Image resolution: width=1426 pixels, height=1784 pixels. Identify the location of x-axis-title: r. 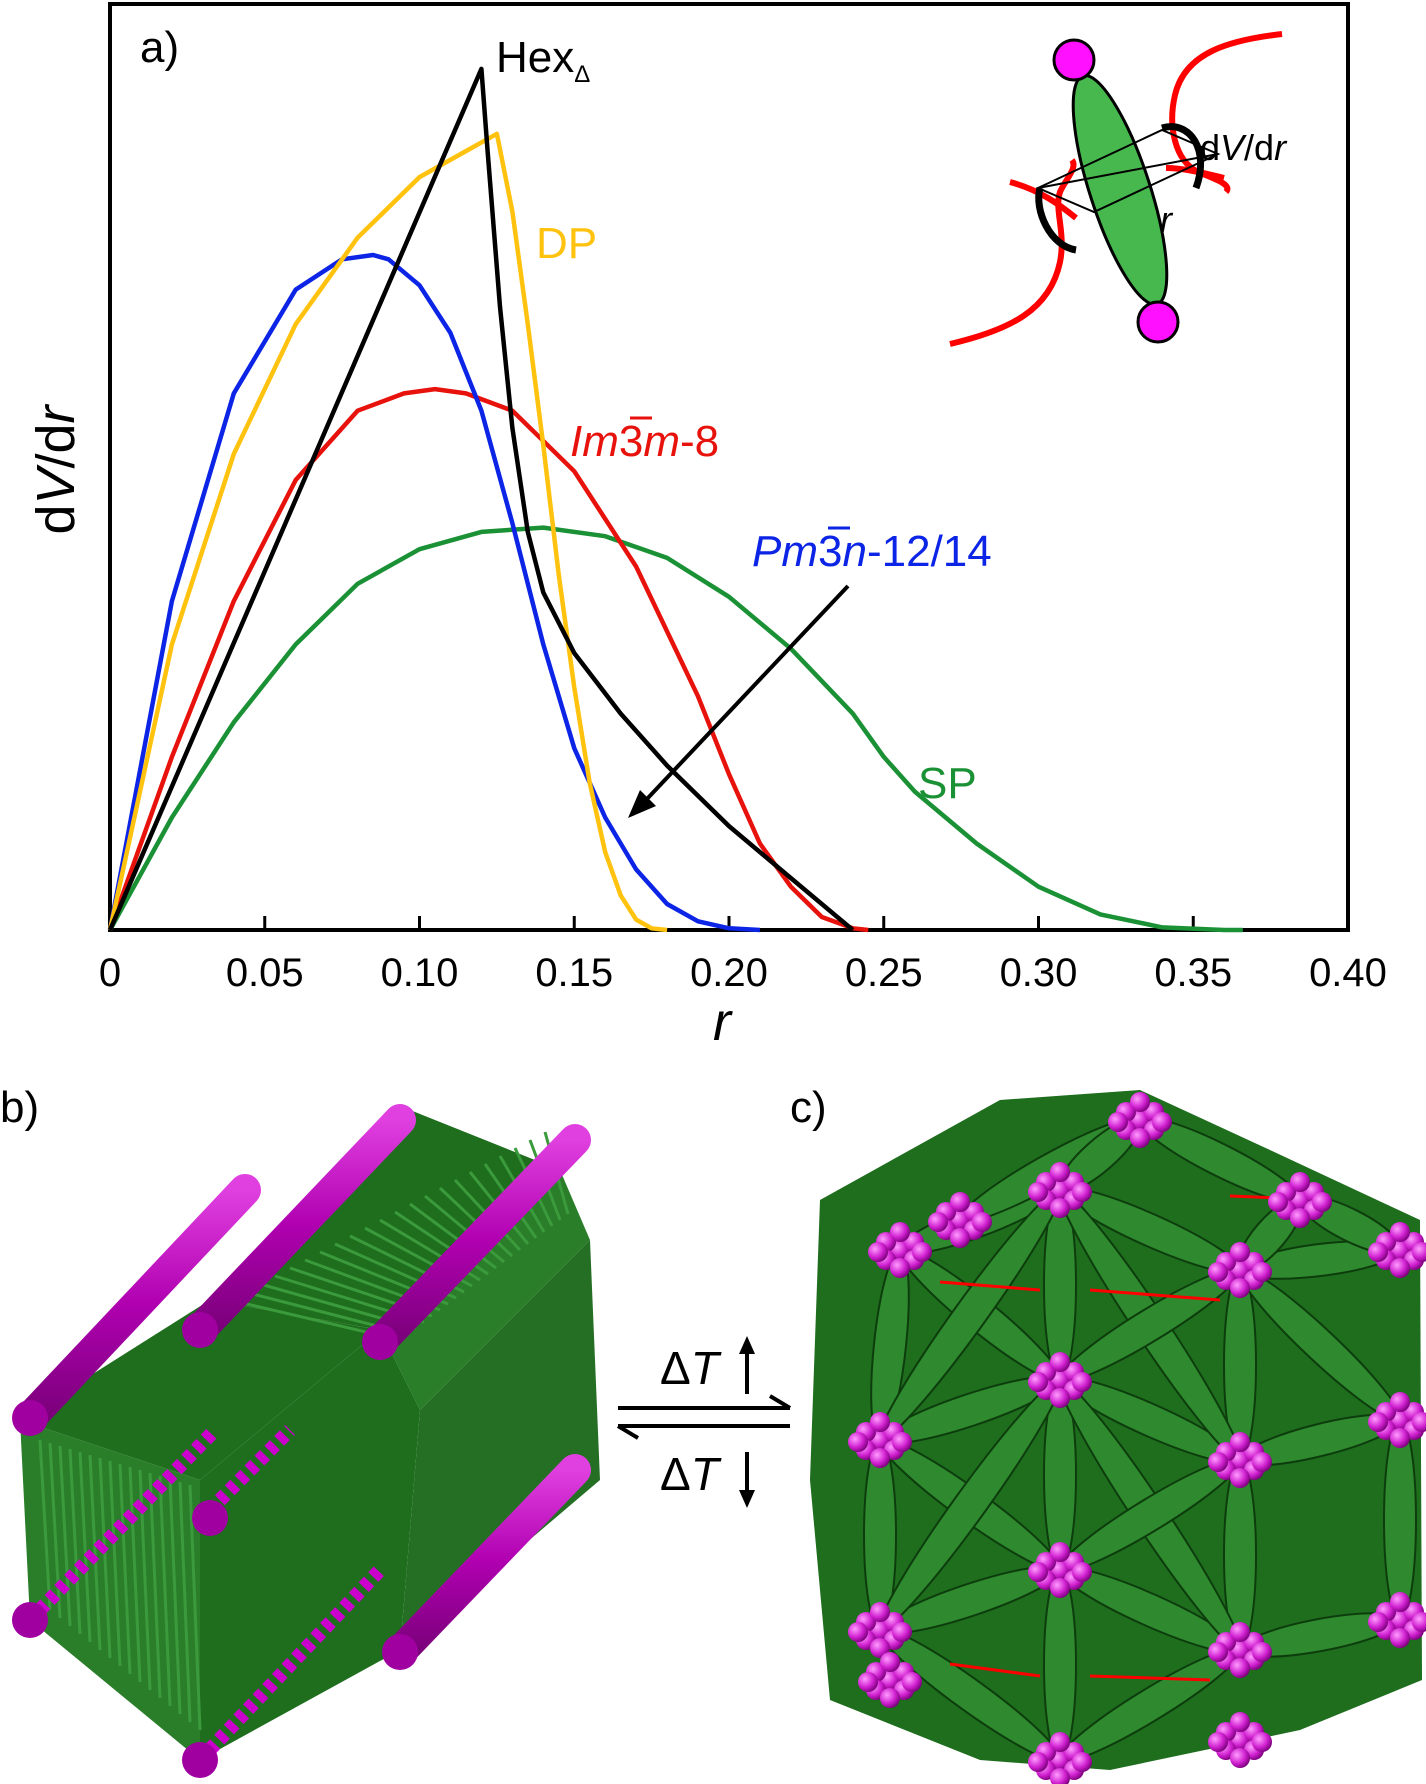
(723, 1022).